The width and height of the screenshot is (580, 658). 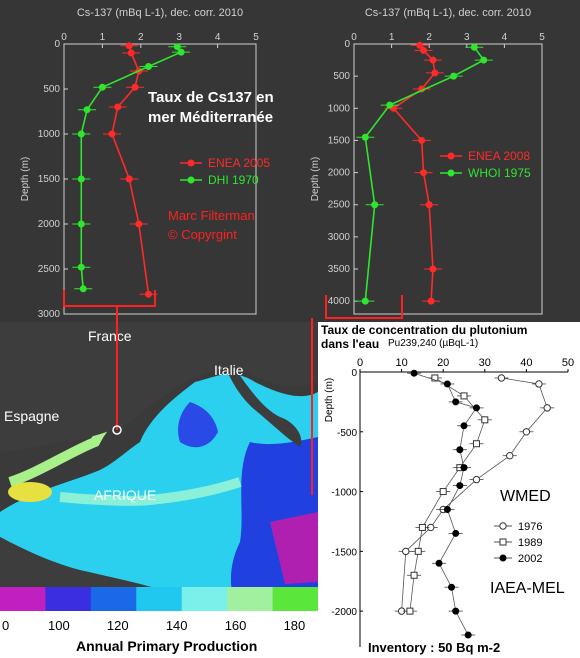 I want to click on label-france: France, so click(x=110, y=336).